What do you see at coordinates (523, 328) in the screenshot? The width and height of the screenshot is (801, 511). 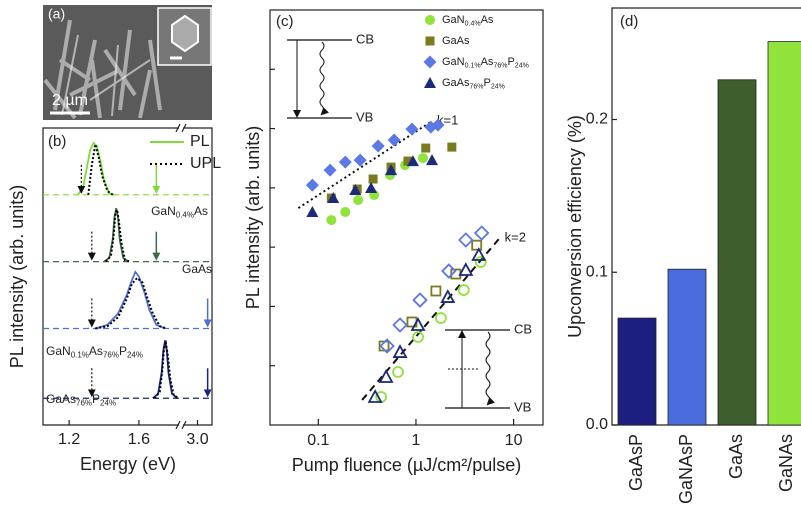 I see `band-label: CB` at bounding box center [523, 328].